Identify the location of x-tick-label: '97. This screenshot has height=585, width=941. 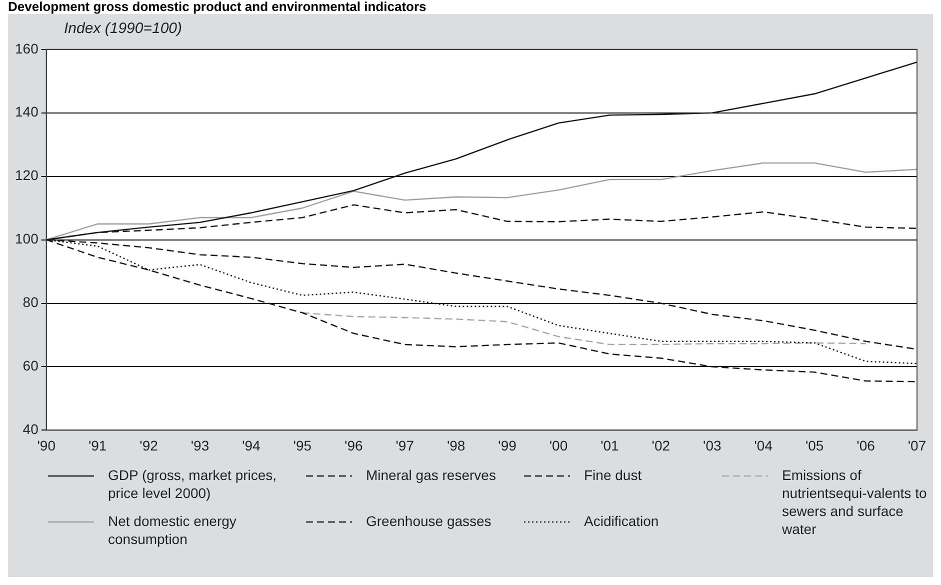
(405, 445).